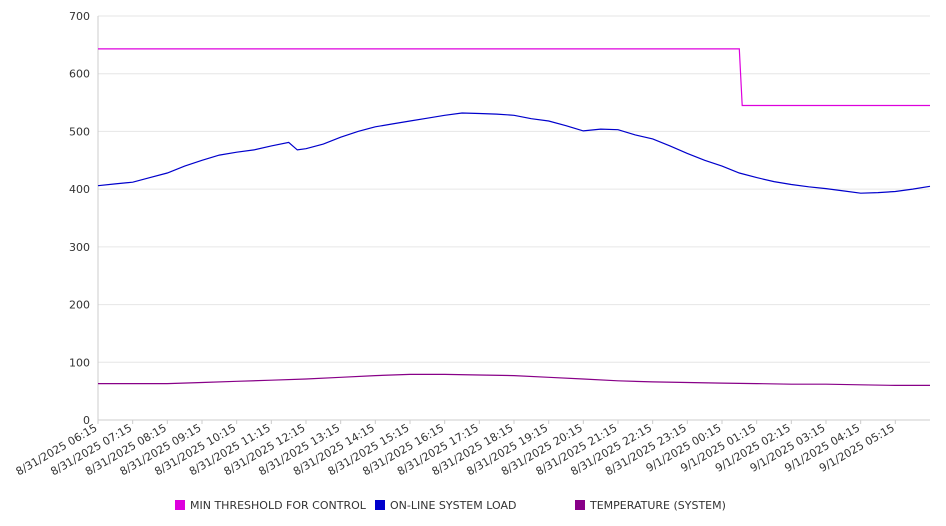 The width and height of the screenshot is (946, 526). I want to click on y-tick-label: 500, so click(79, 131).